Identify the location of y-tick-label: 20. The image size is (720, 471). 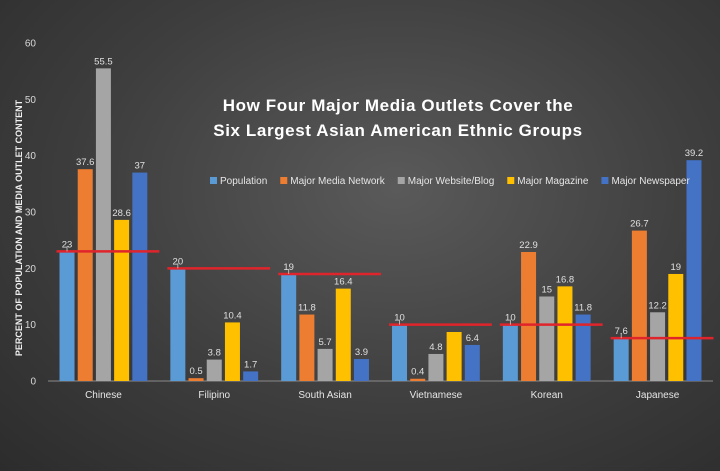
(31, 269).